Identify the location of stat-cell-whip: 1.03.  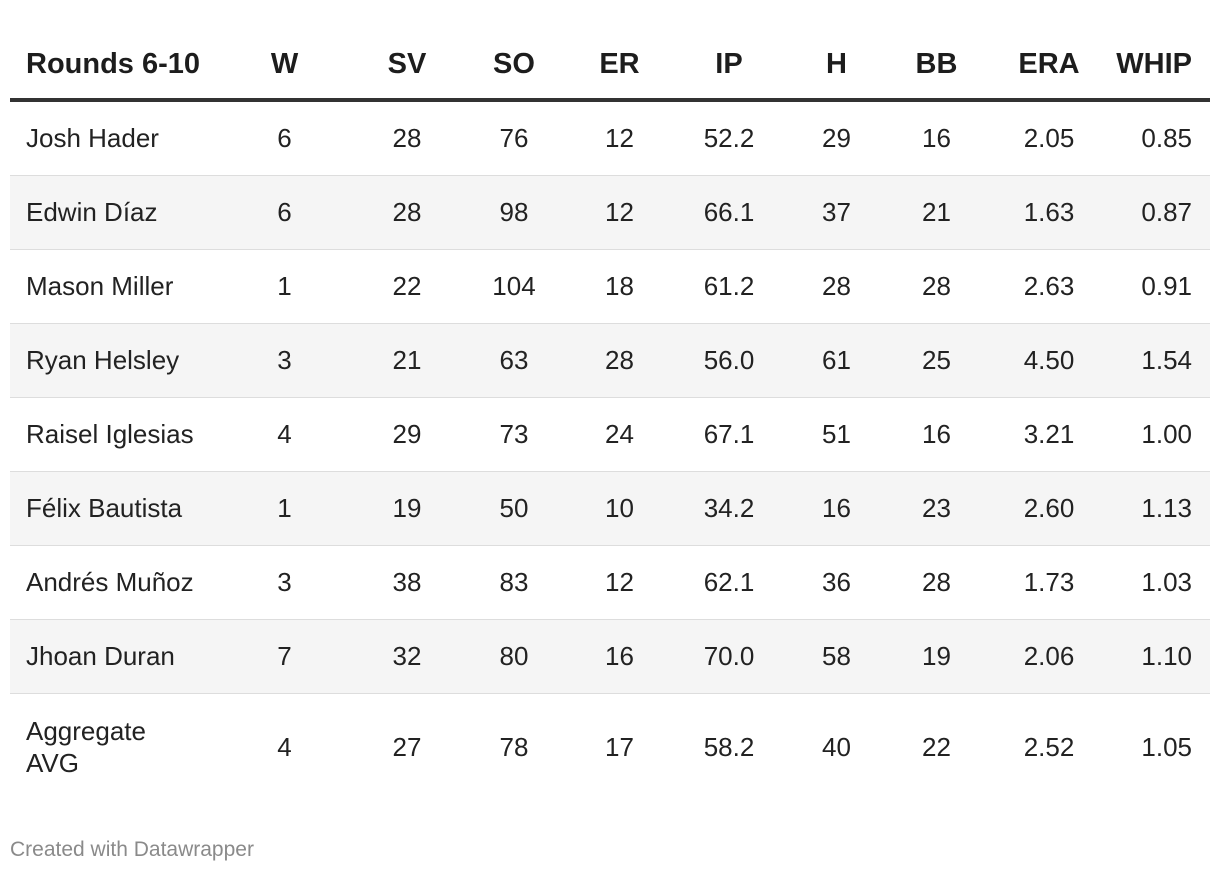
(1158, 582).